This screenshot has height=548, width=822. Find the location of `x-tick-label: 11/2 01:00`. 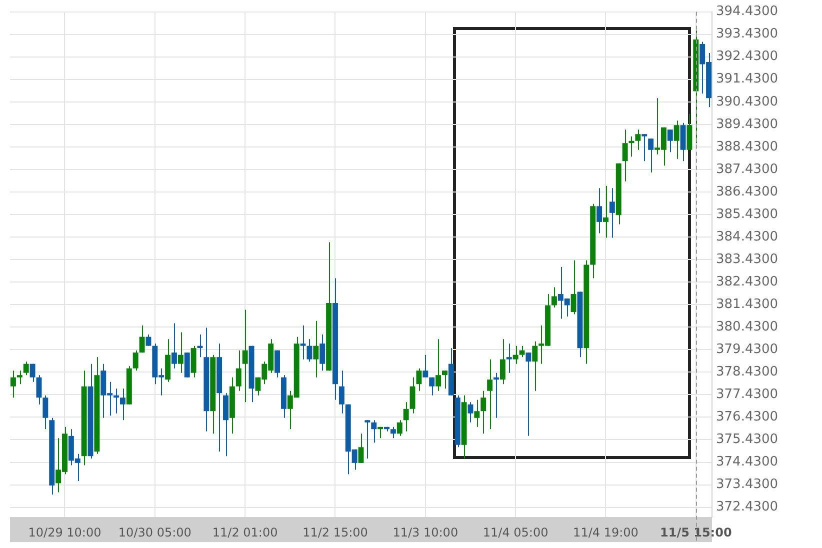

x-tick-label: 11/2 01:00 is located at coordinates (245, 532).